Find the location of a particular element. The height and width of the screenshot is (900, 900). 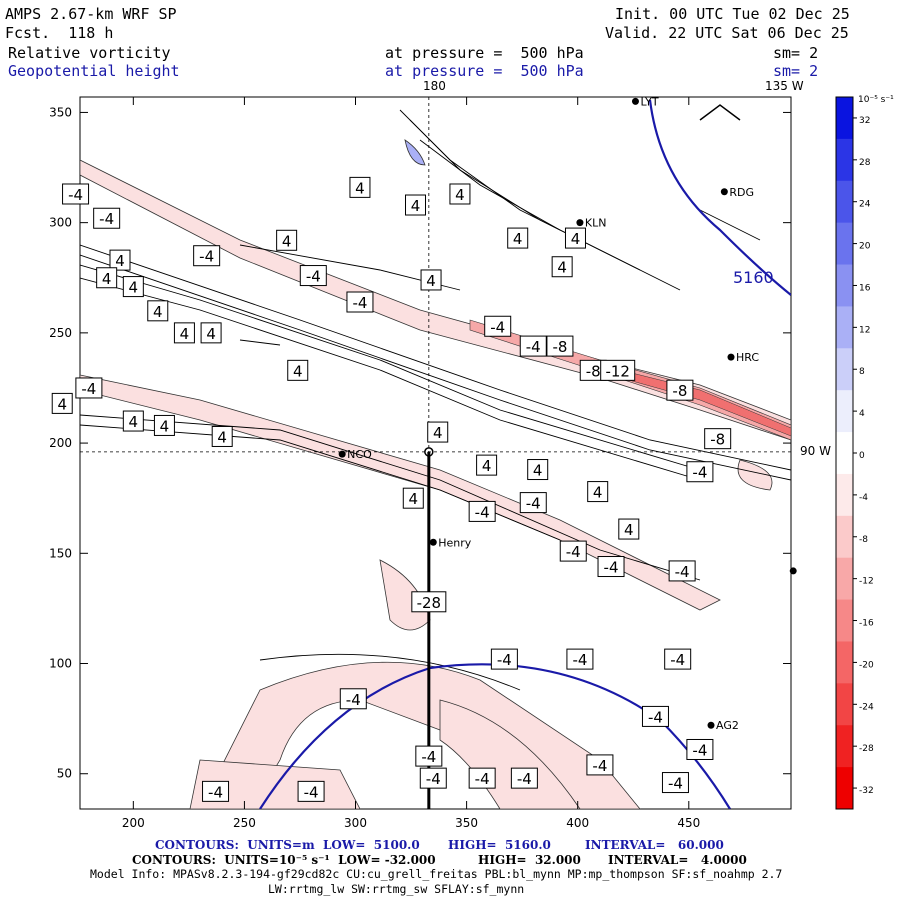

contour-label: -8 is located at coordinates (560, 346).